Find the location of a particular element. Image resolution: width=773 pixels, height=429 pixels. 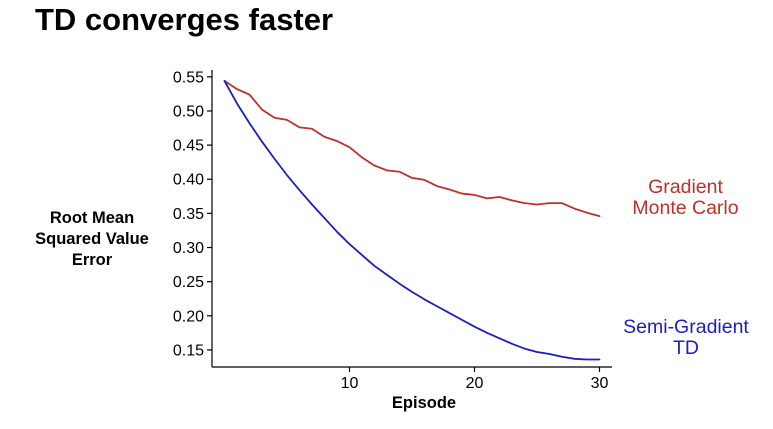

x-tick-label: 20 is located at coordinates (475, 383).